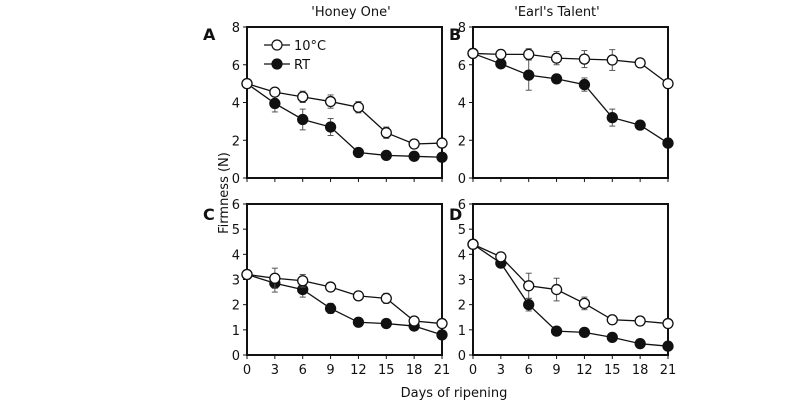  What do you see at coordinates (584, 370) in the screenshot?
I see `panel-d-x-tick-label: 12` at bounding box center [584, 370].